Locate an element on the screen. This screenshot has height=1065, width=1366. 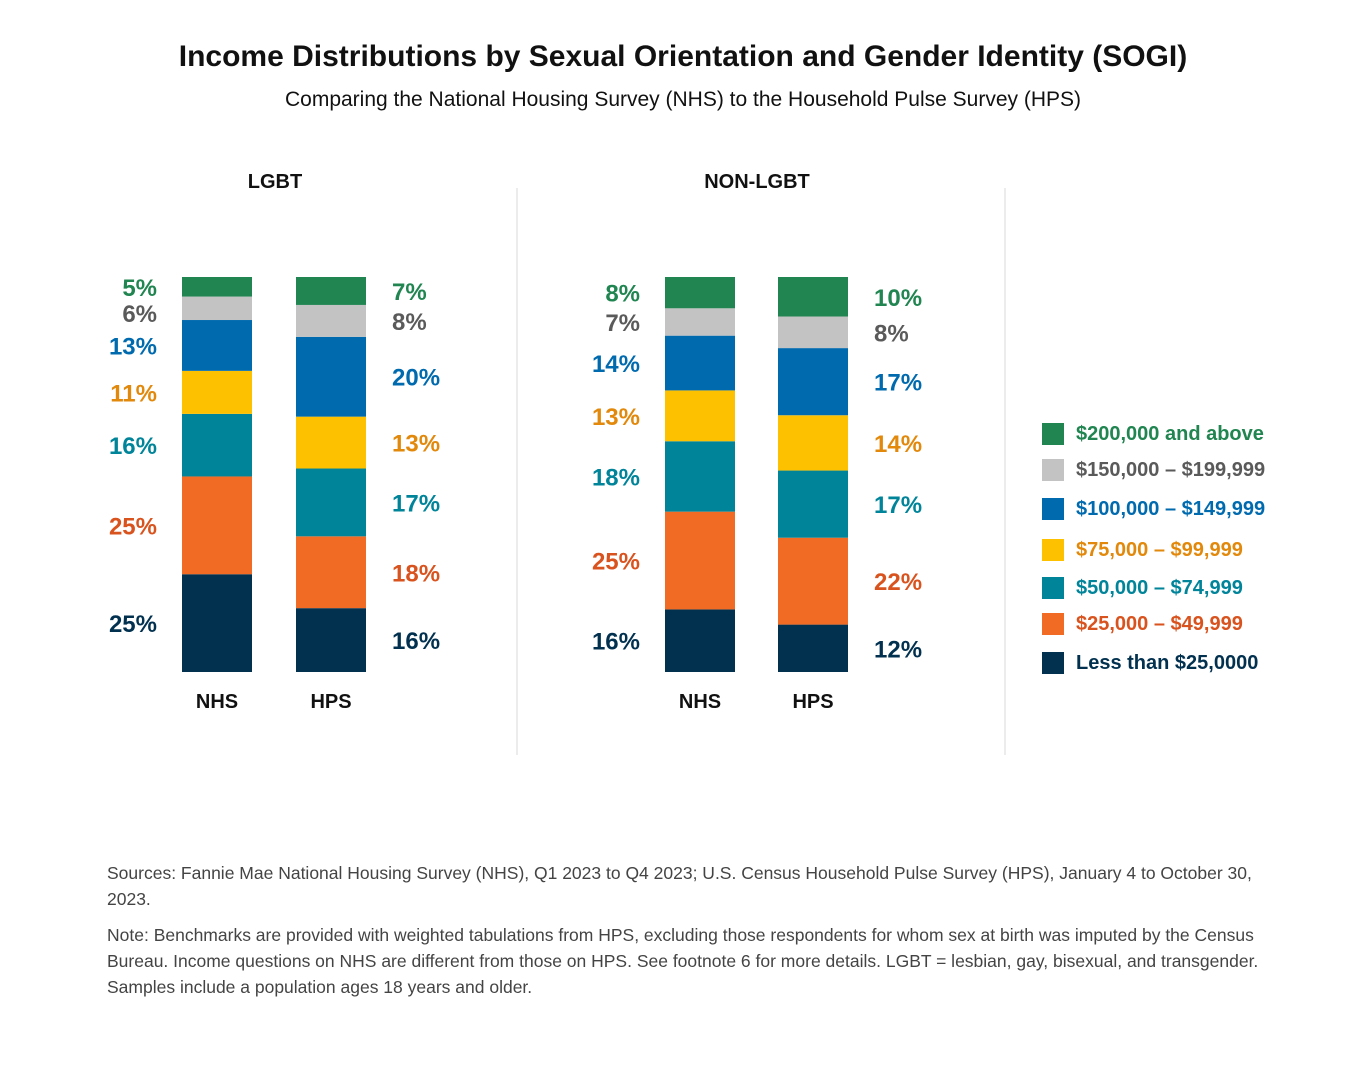
legend-label: $150,000 – $199,999 is located at coordinates (1171, 469).